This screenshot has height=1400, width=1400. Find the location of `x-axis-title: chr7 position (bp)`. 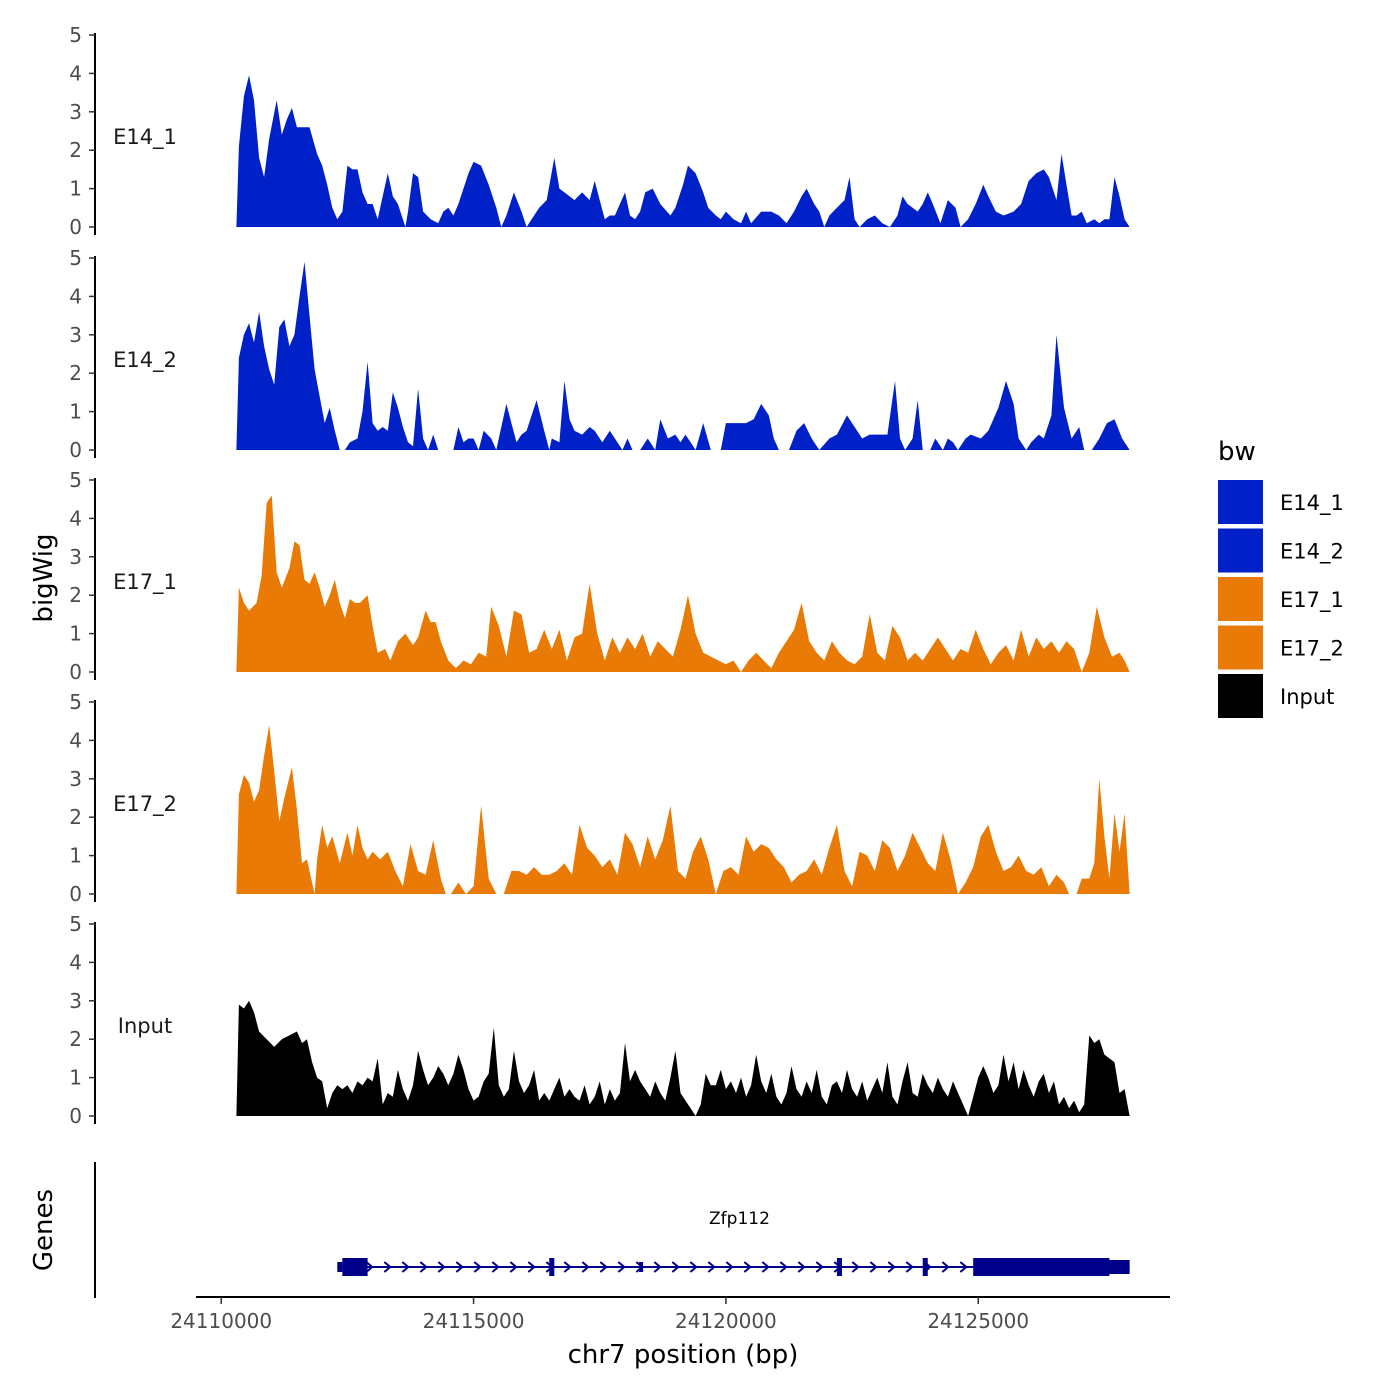

x-axis-title: chr7 position (bp) is located at coordinates (683, 1355).